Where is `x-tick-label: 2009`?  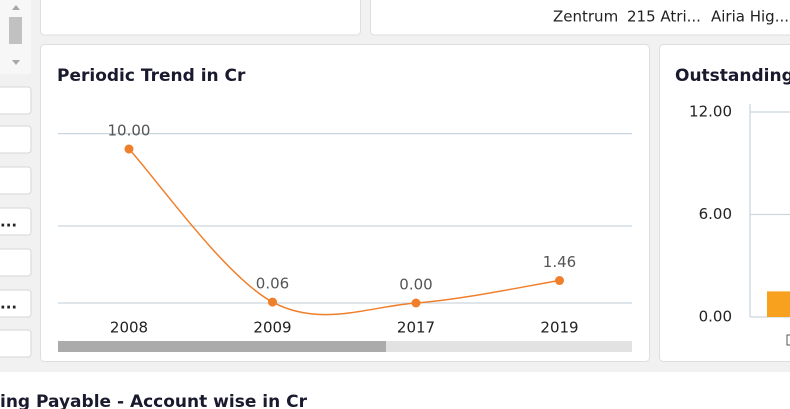
x-tick-label: 2009 is located at coordinates (272, 328).